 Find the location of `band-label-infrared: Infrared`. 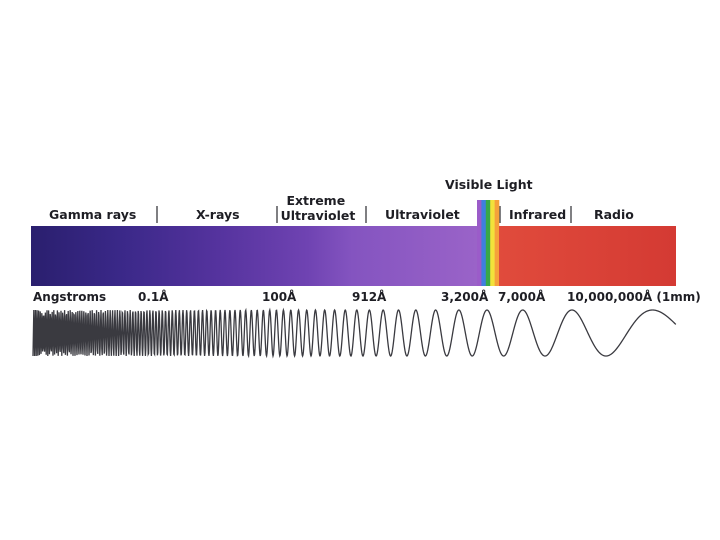

band-label-infrared: Infrared is located at coordinates (537, 214).